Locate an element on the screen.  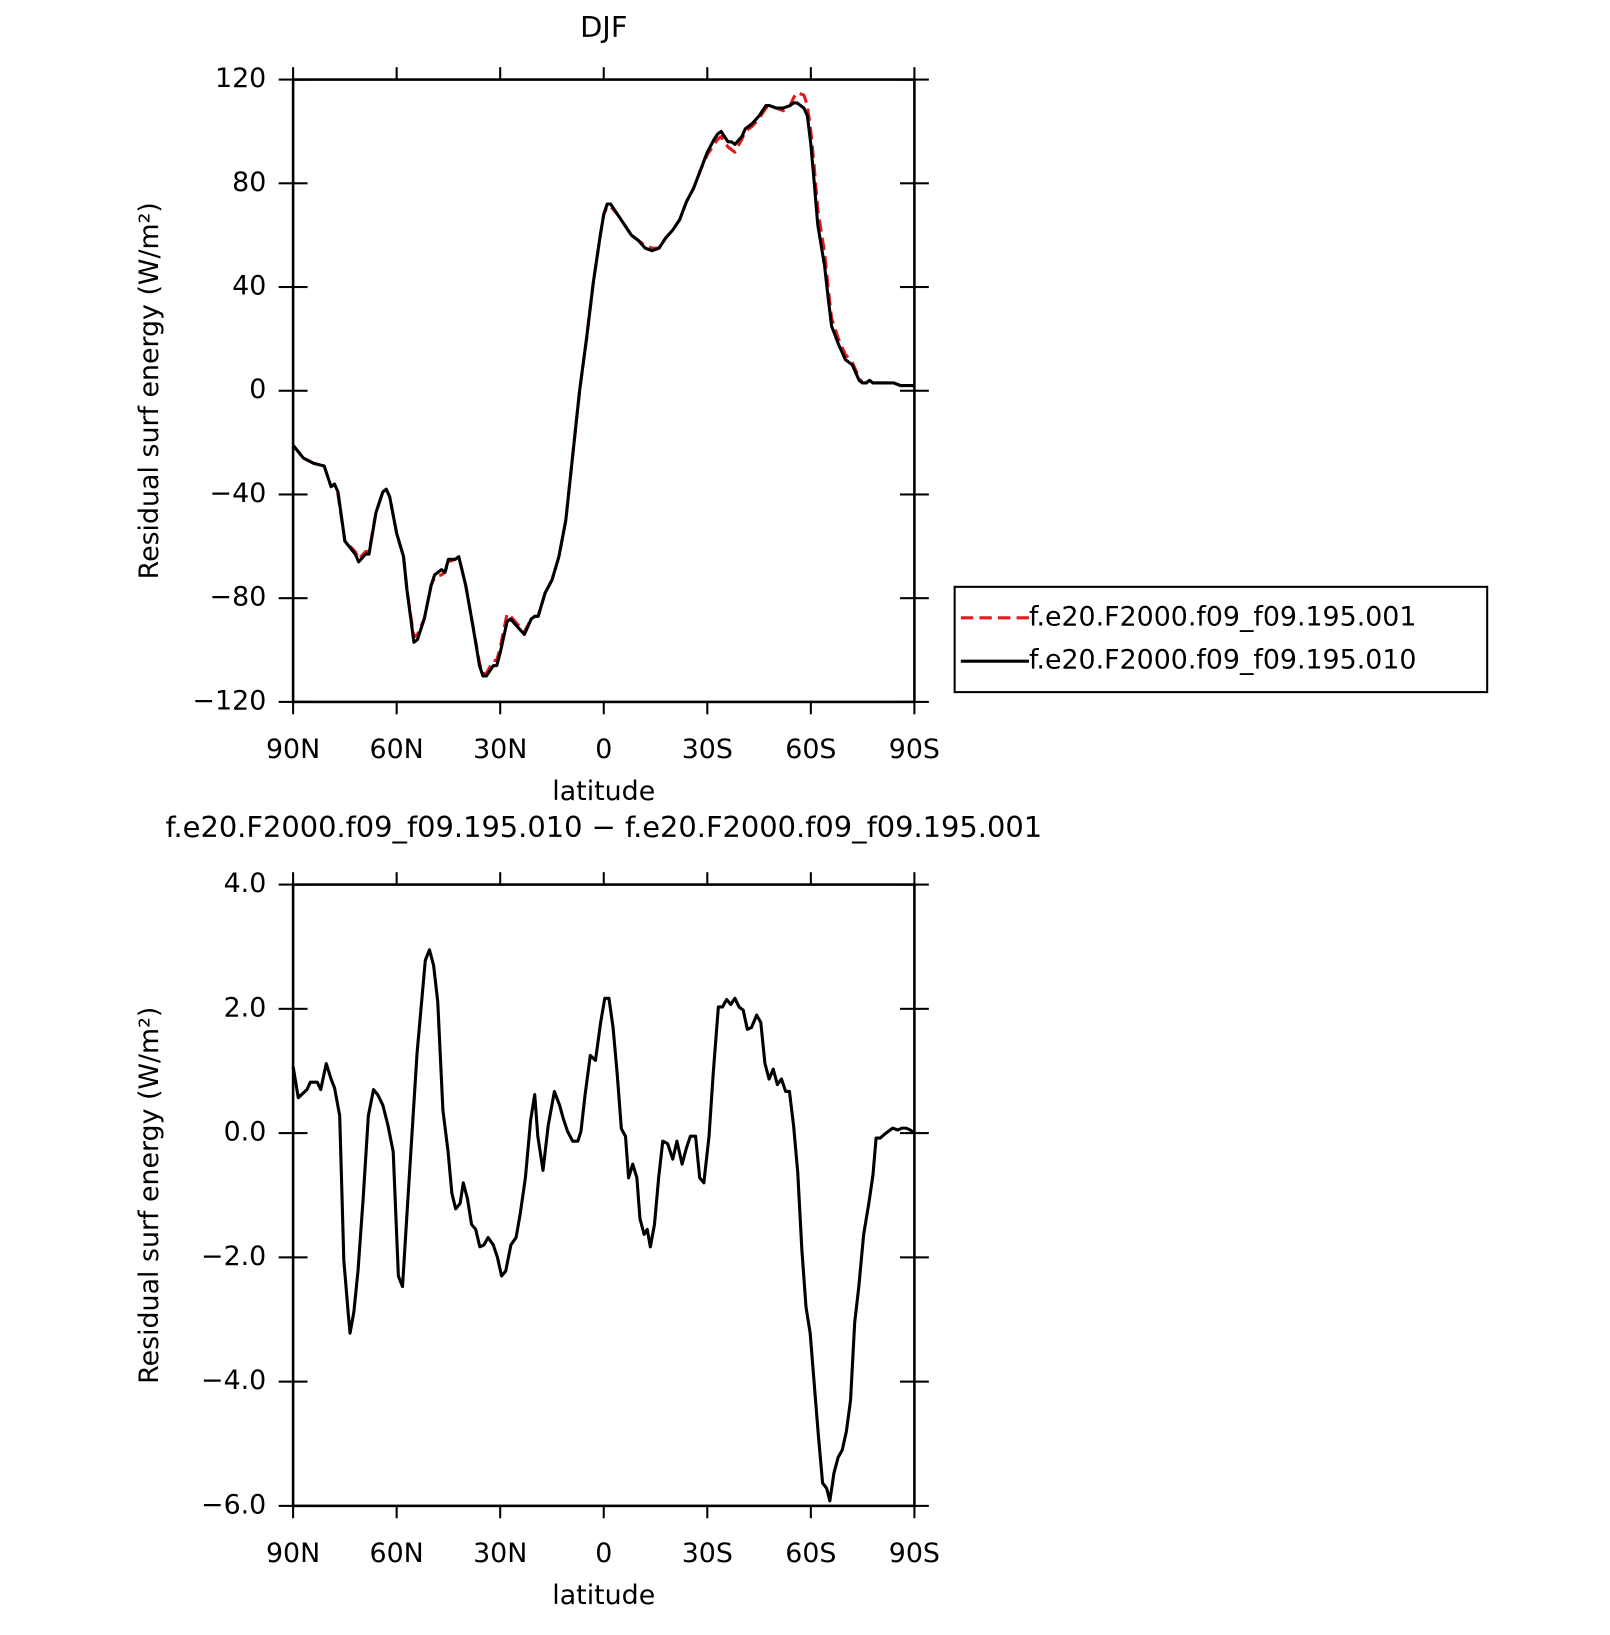
y-tick-label: −4.0 is located at coordinates (233, 1380).